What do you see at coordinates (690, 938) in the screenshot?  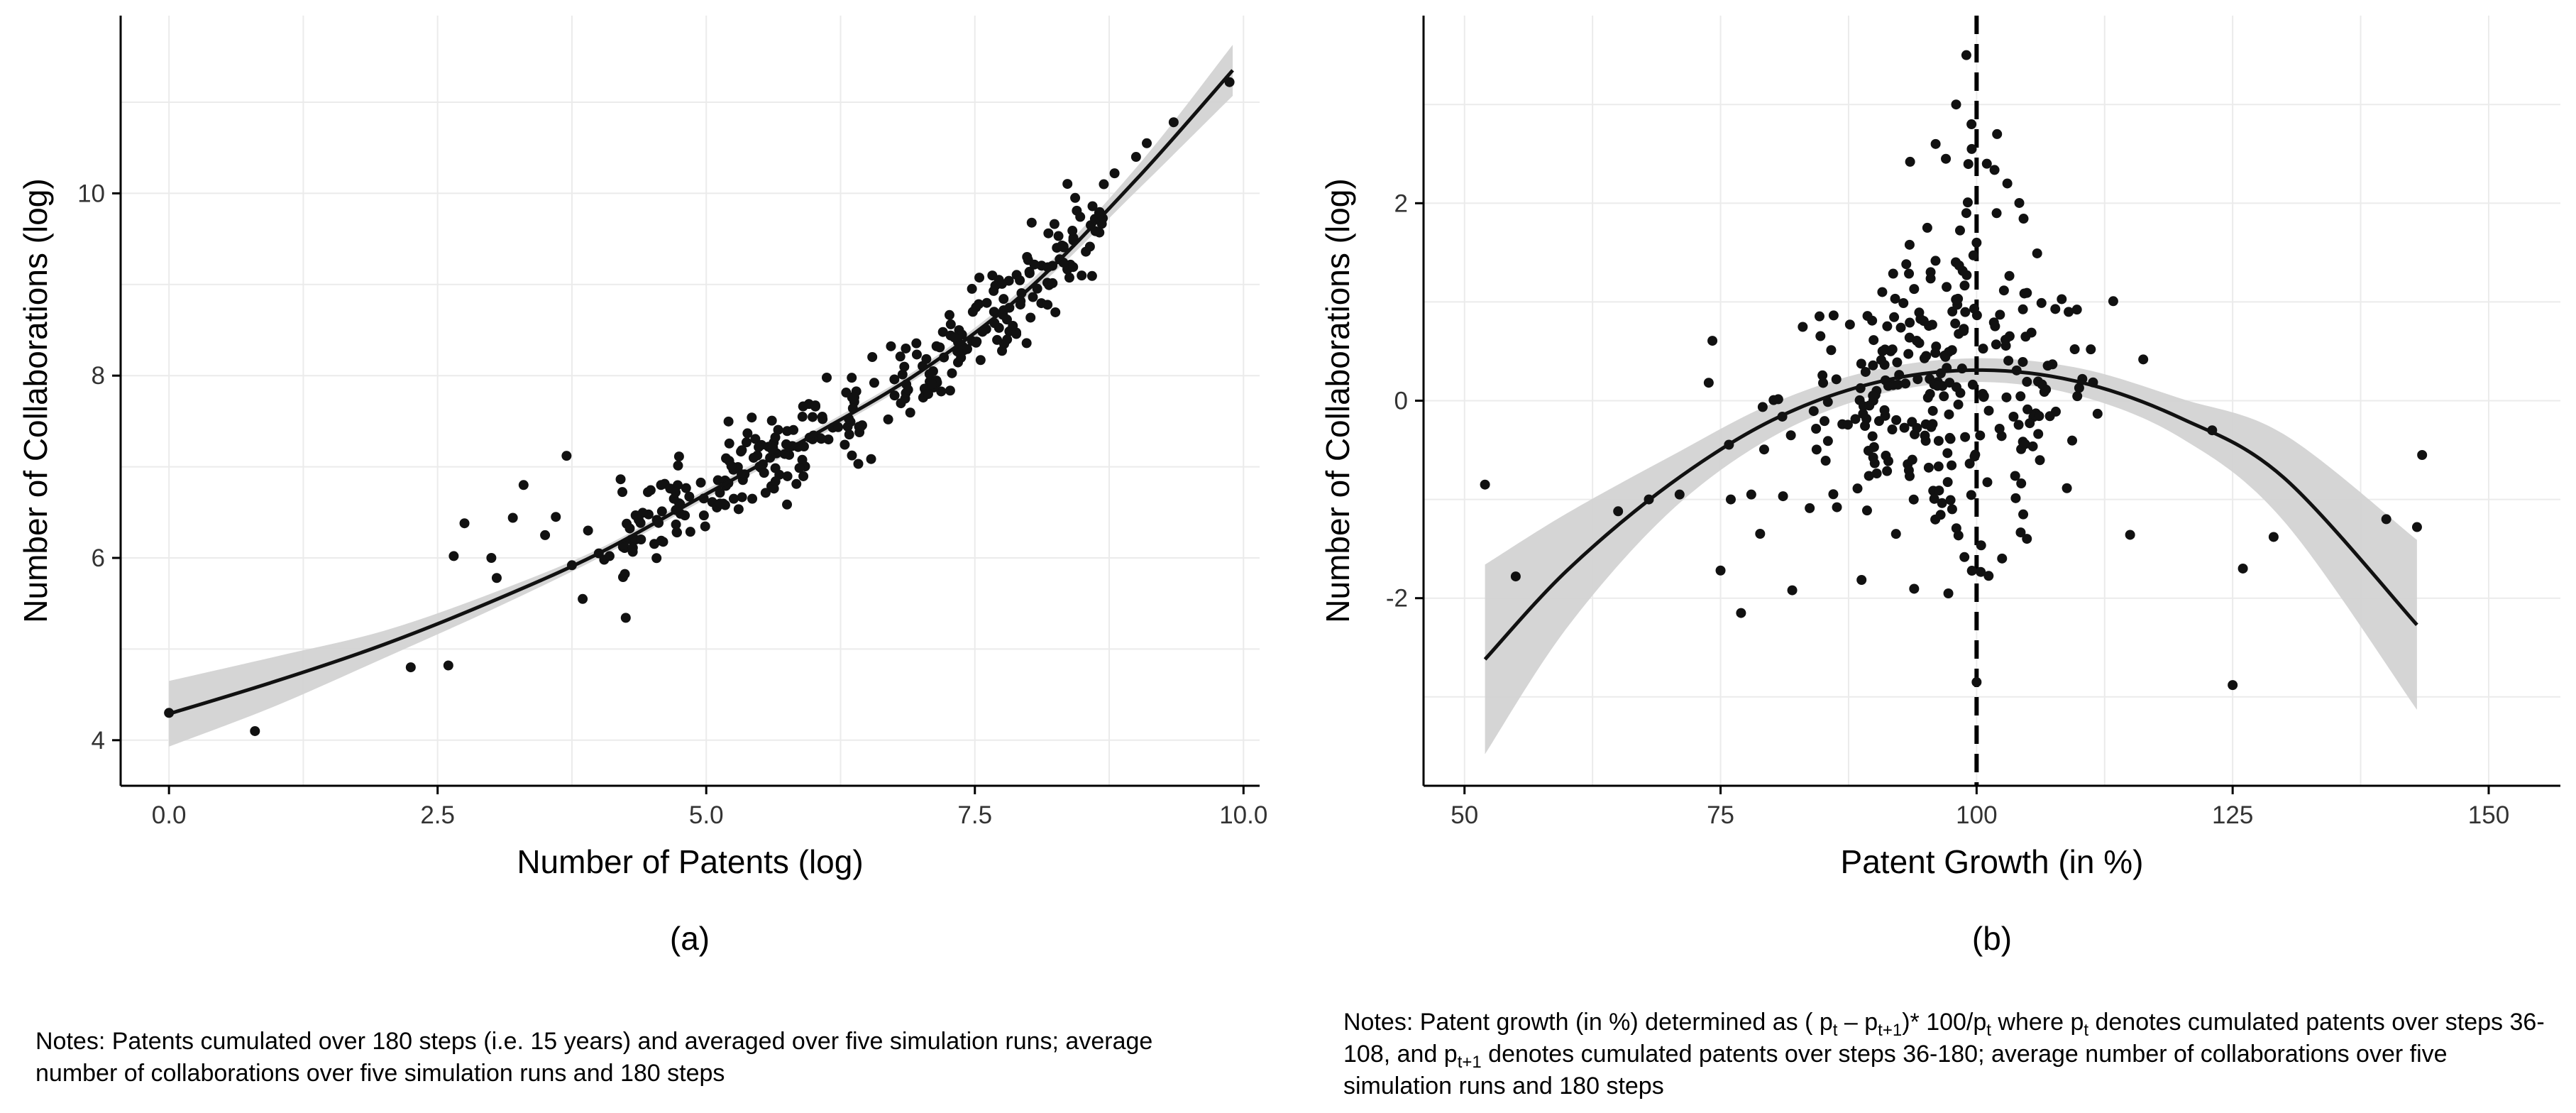 I see `a-panel-caption: (a)` at bounding box center [690, 938].